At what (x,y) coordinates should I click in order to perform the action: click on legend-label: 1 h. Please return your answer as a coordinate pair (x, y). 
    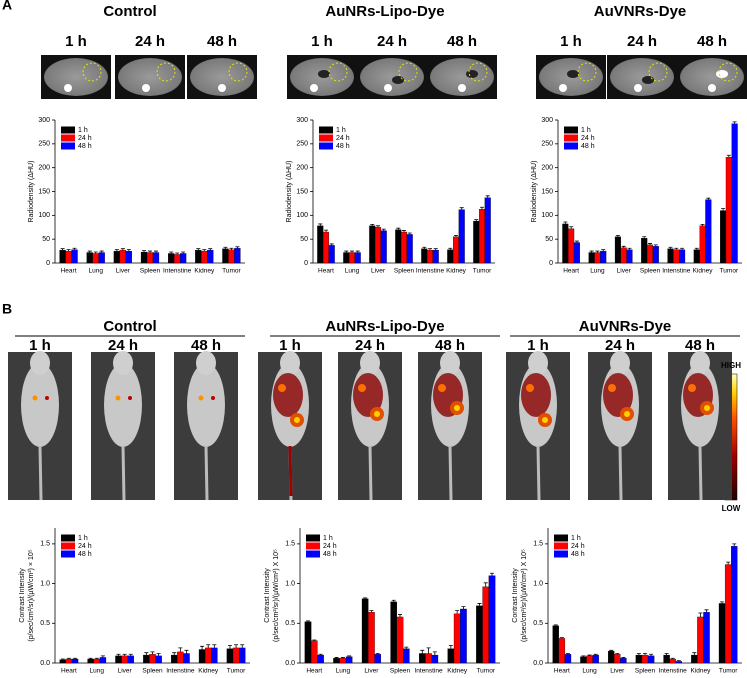
    Looking at the image, I should click on (586, 130).